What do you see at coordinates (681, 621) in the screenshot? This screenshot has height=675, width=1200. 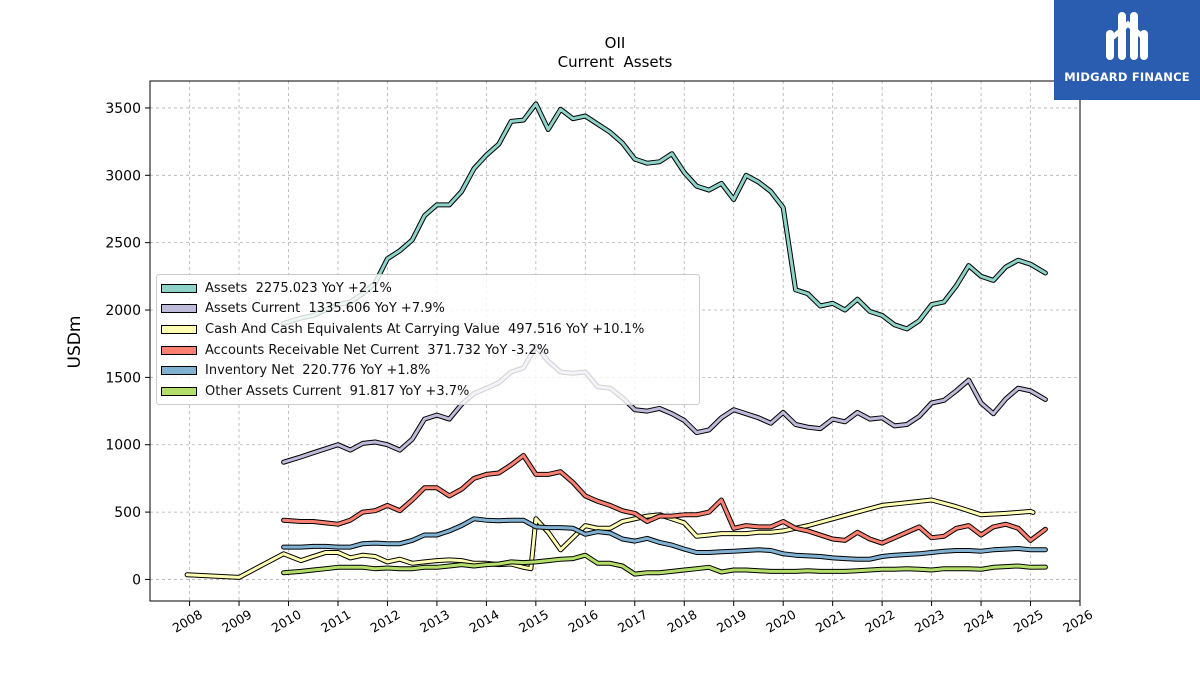 I see `x-tick-label: 2018` at bounding box center [681, 621].